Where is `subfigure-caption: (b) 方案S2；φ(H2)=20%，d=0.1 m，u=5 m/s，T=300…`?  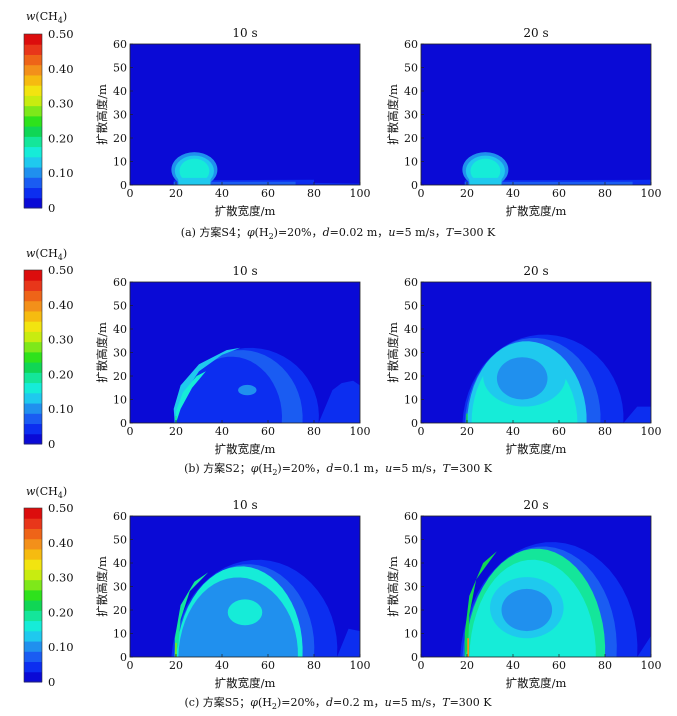 subfigure-caption: (b) 方案S2；φ(H2)=20%，d=0.1 m，u=5 m/s，T=300… is located at coordinates (338, 469).